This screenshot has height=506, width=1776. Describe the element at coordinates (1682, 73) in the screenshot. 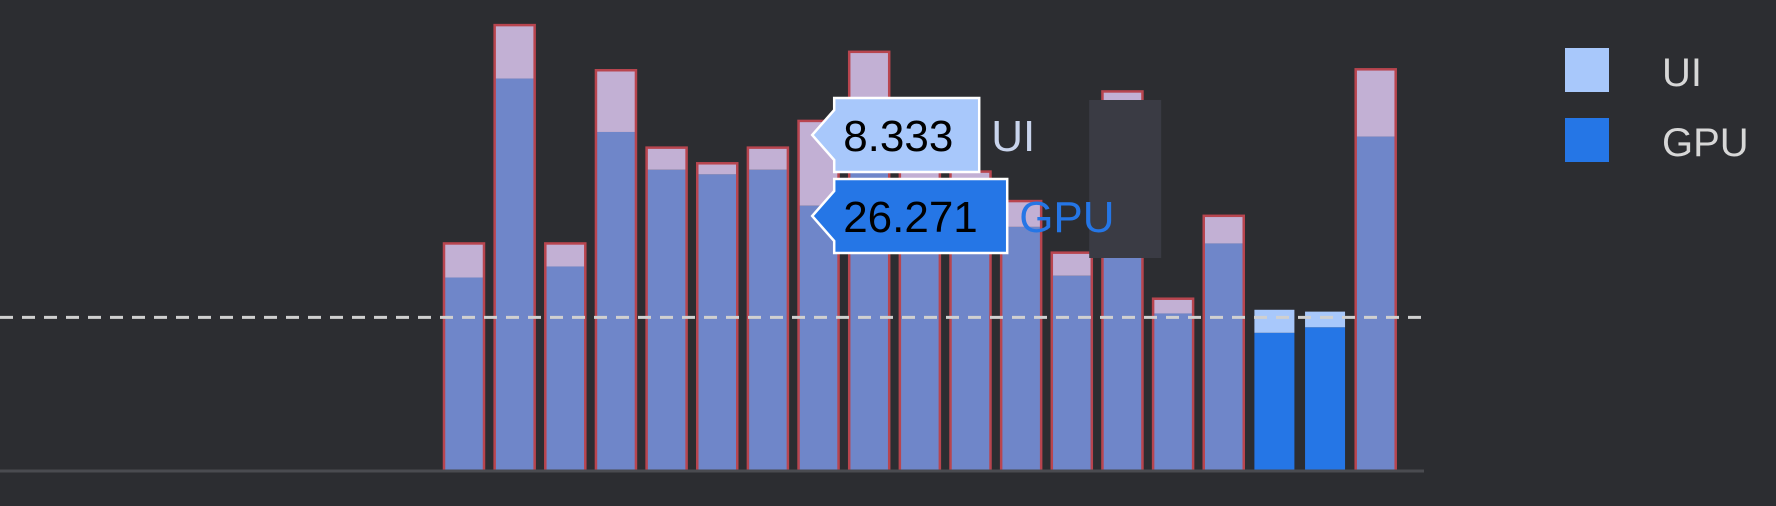

I see `legend-label-ui: UI` at that location.